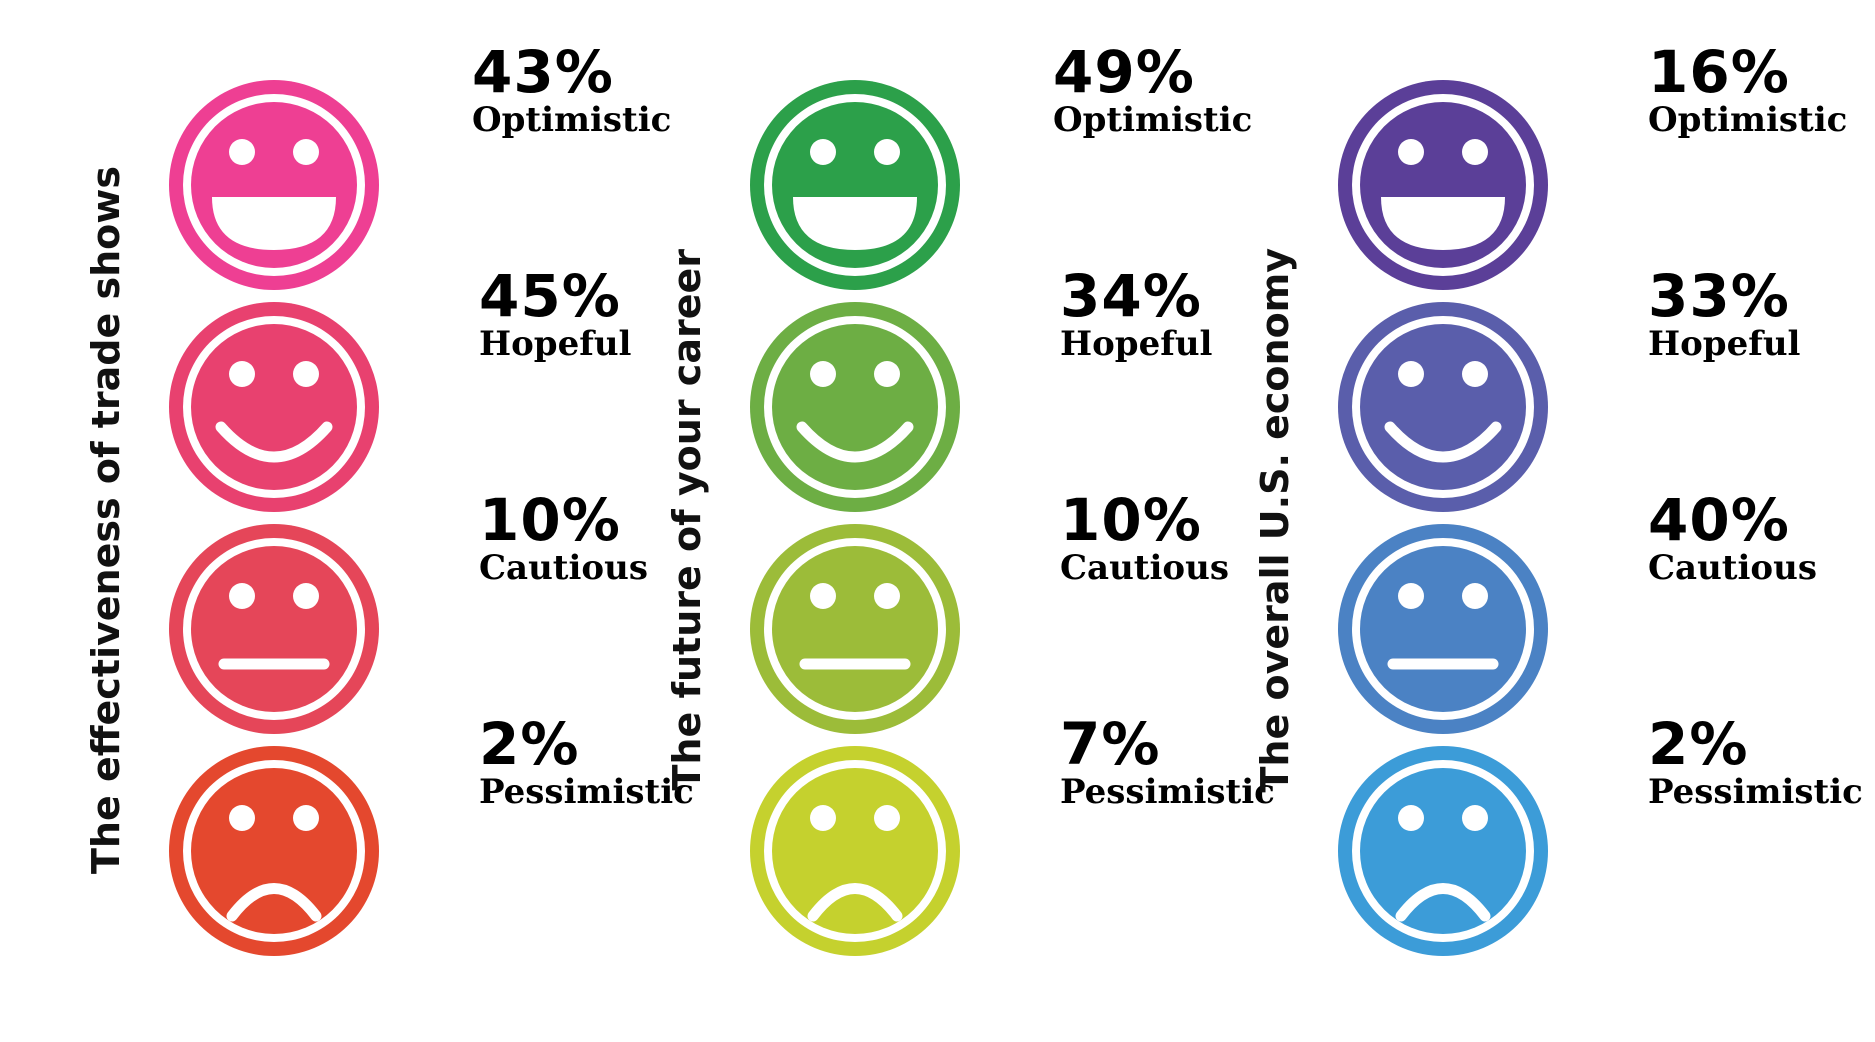  I want to click on sentiment-row: 49% Optimistic, so click(1010, 166).